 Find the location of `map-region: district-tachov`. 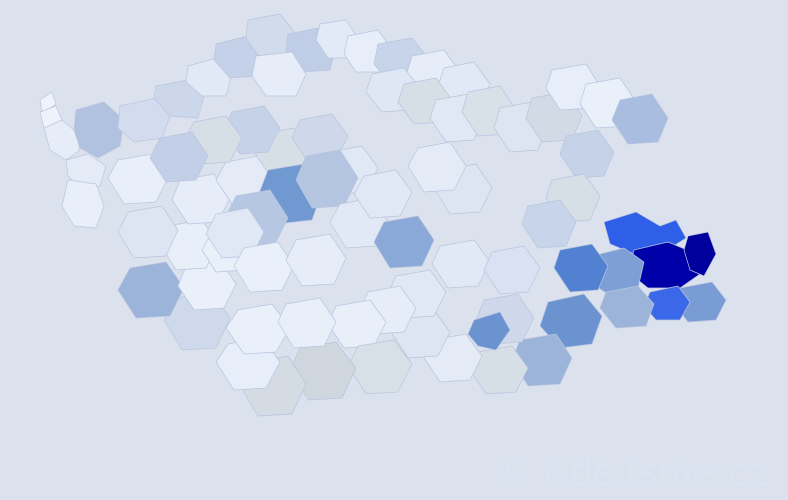

map-region: district-tachov is located at coordinates (83, 204).